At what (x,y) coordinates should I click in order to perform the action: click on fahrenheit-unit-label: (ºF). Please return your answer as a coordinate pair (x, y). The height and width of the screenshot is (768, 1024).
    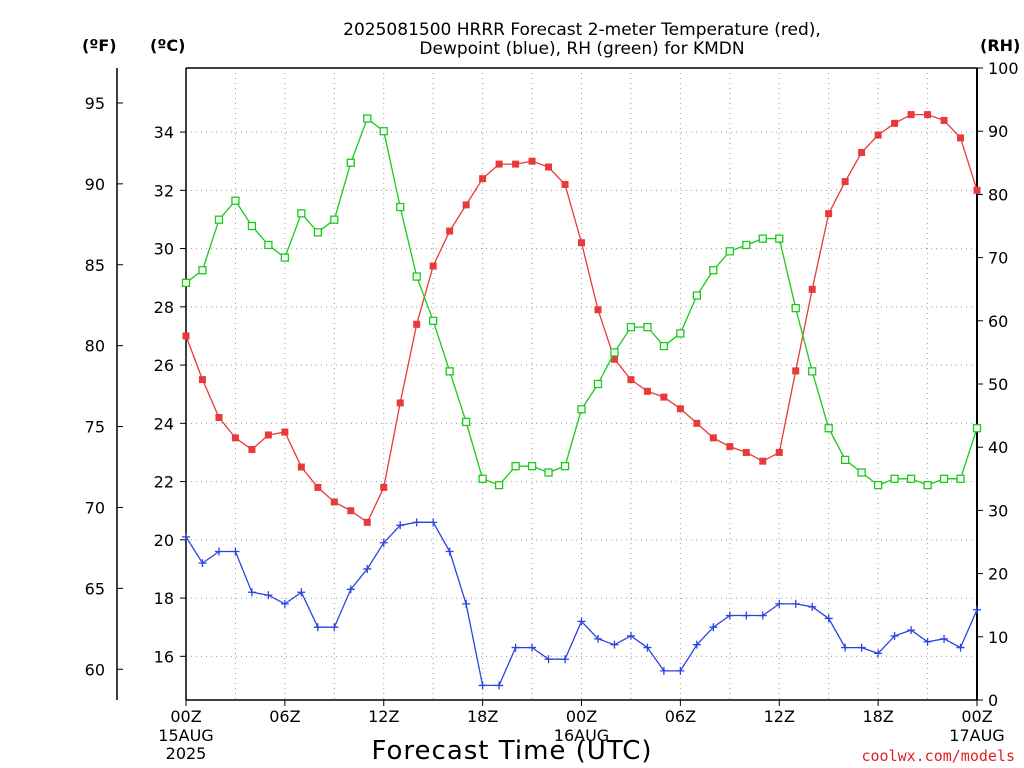
    Looking at the image, I should click on (99, 45).